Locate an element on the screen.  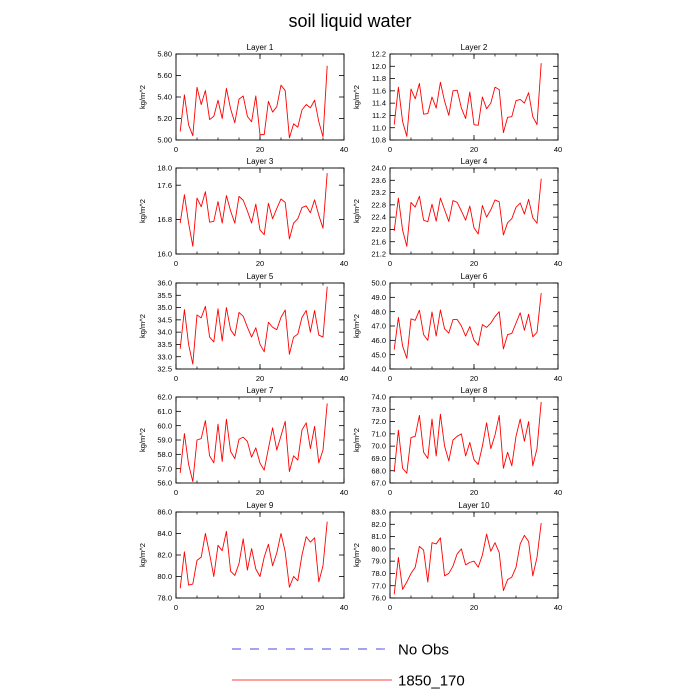
y-tick-label: 69.0 is located at coordinates (378, 458).